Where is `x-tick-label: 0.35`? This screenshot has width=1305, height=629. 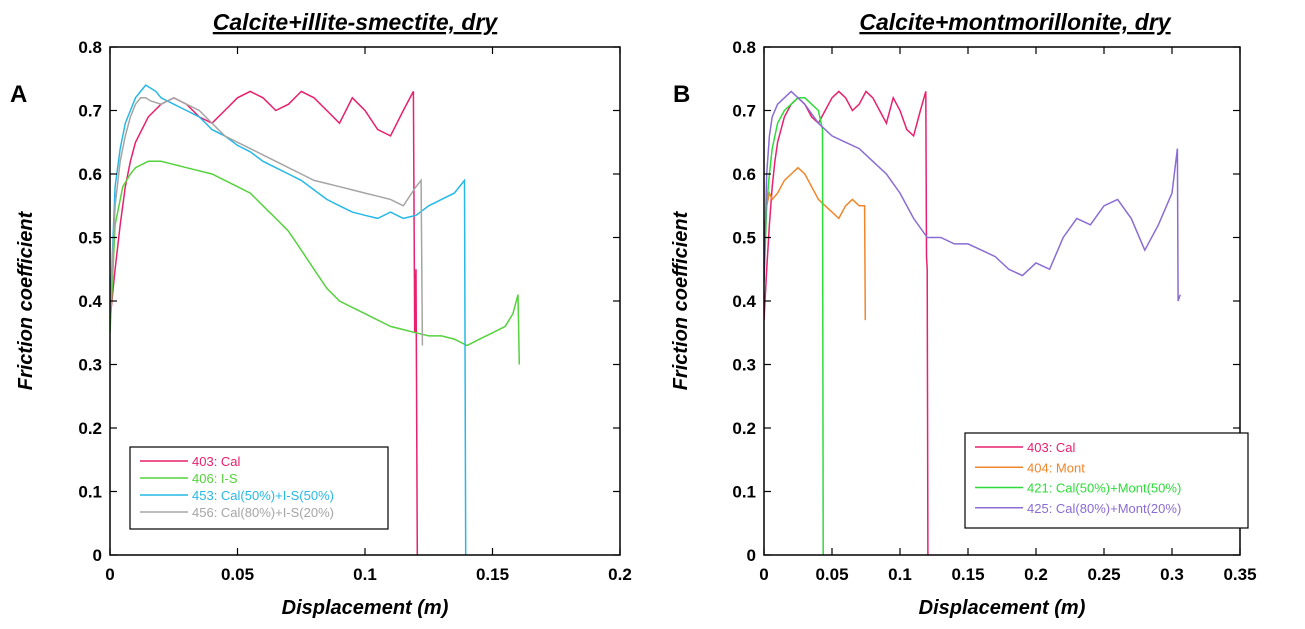 x-tick-label: 0.35 is located at coordinates (1239, 574).